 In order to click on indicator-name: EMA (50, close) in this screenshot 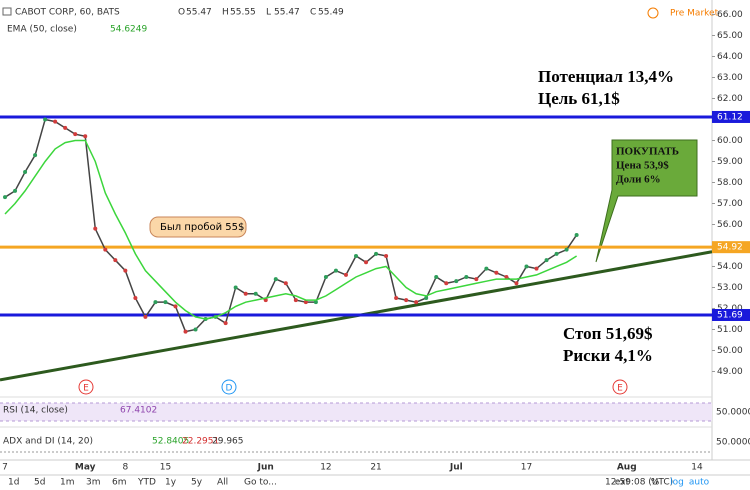, I will do `click(42, 30)`.